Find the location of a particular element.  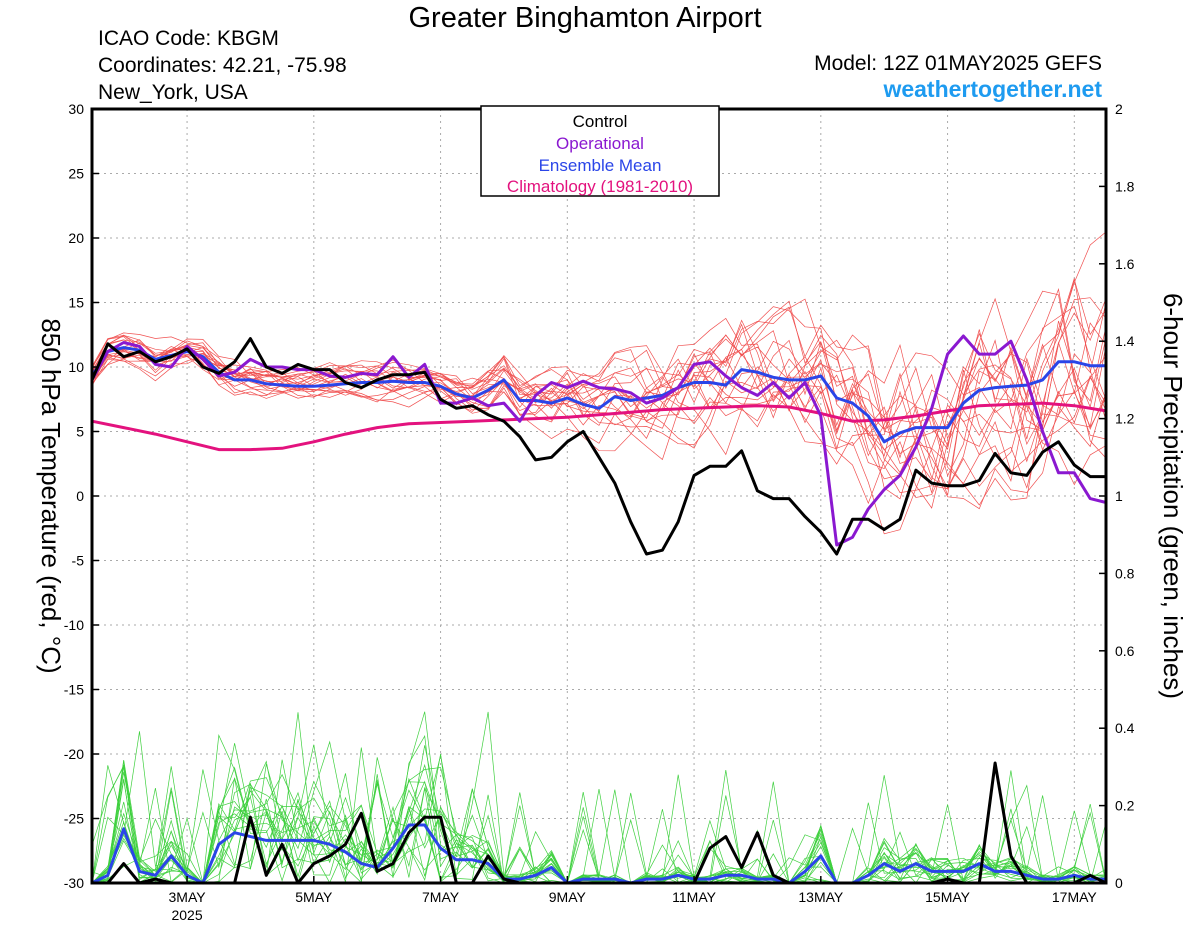

legend-operational: Operational is located at coordinates (600, 143).